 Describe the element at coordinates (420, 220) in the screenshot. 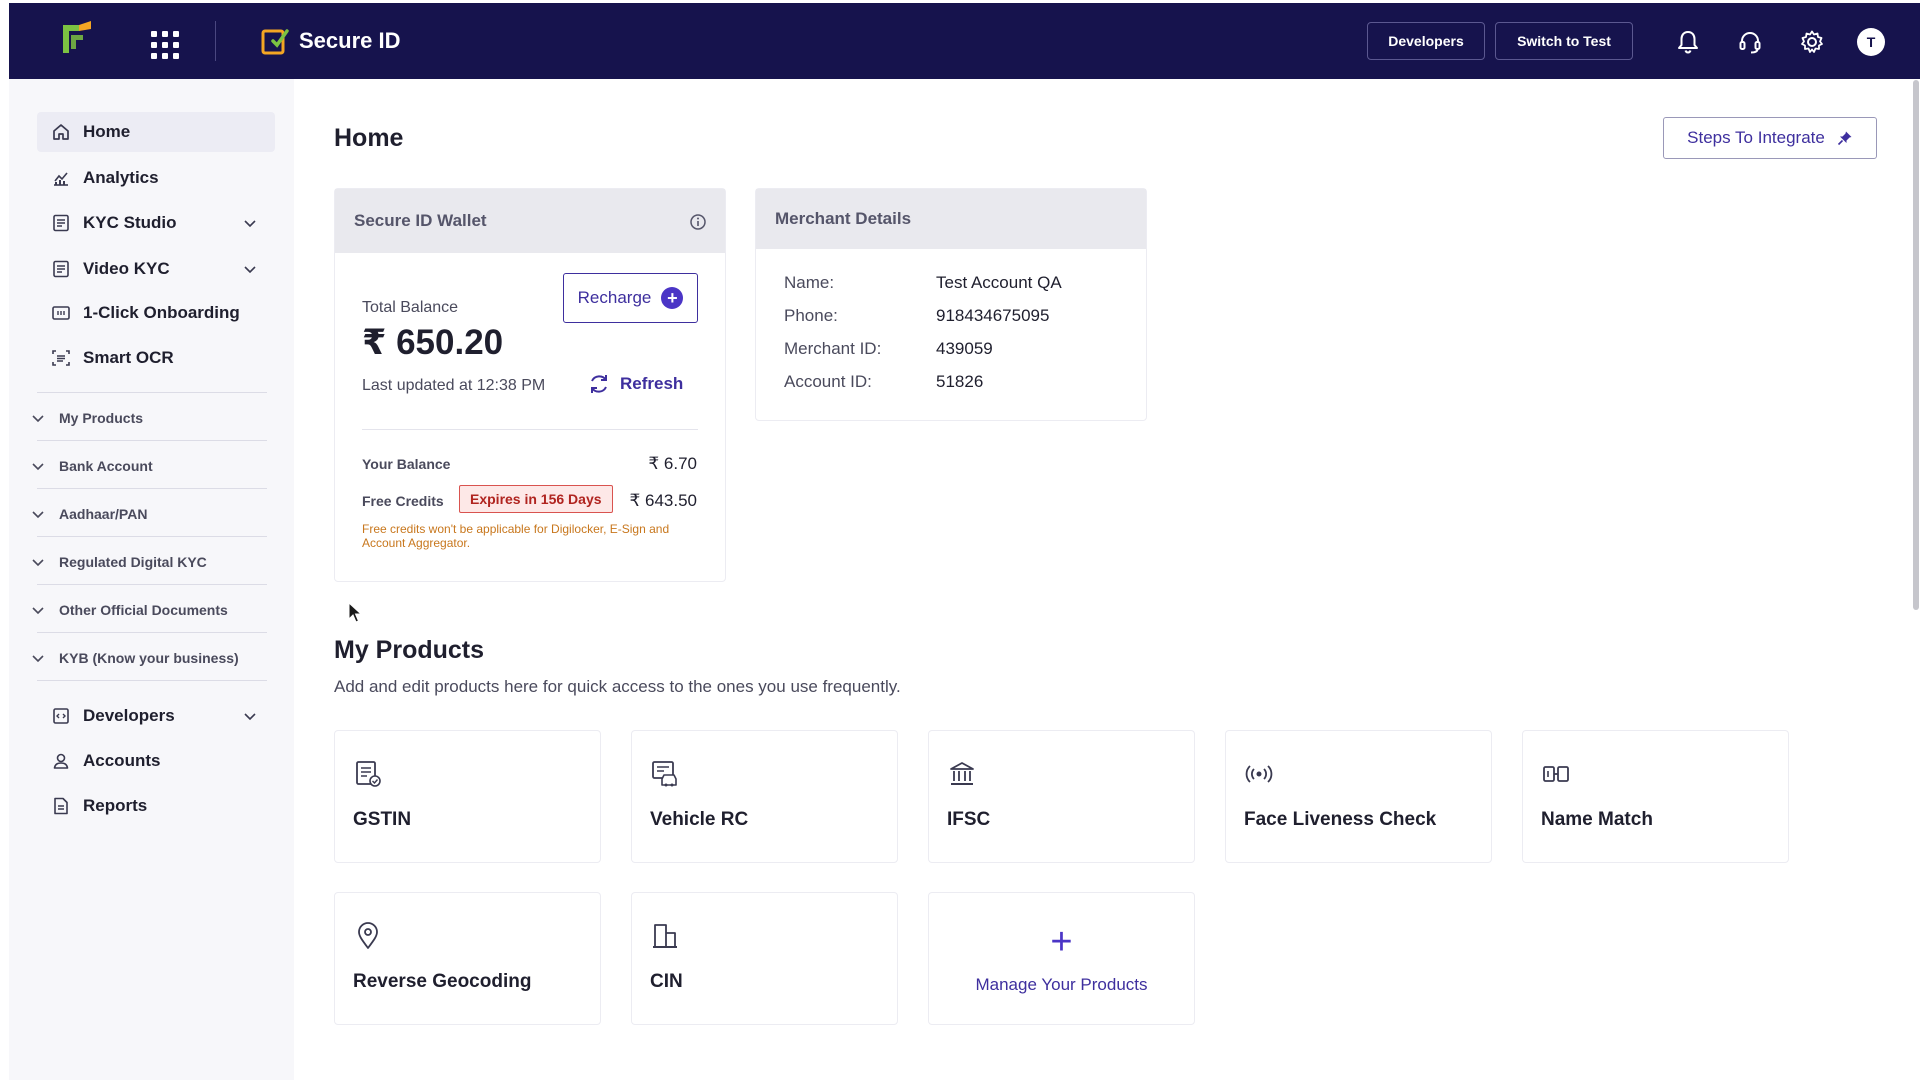

I see `wallet-title: Secure ID Wallet` at that location.